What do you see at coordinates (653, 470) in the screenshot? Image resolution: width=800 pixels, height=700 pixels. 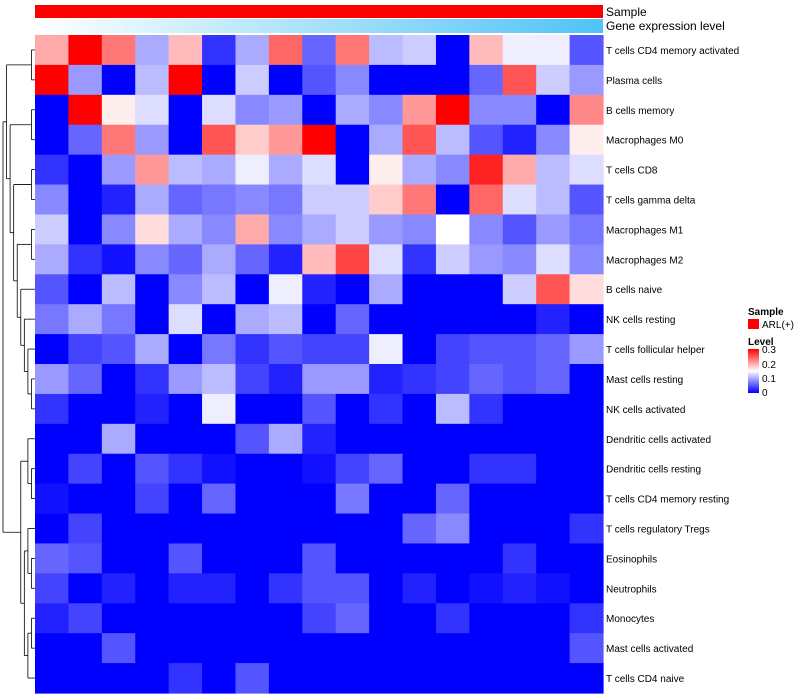 I see `row-label: Dendritic cells resting` at bounding box center [653, 470].